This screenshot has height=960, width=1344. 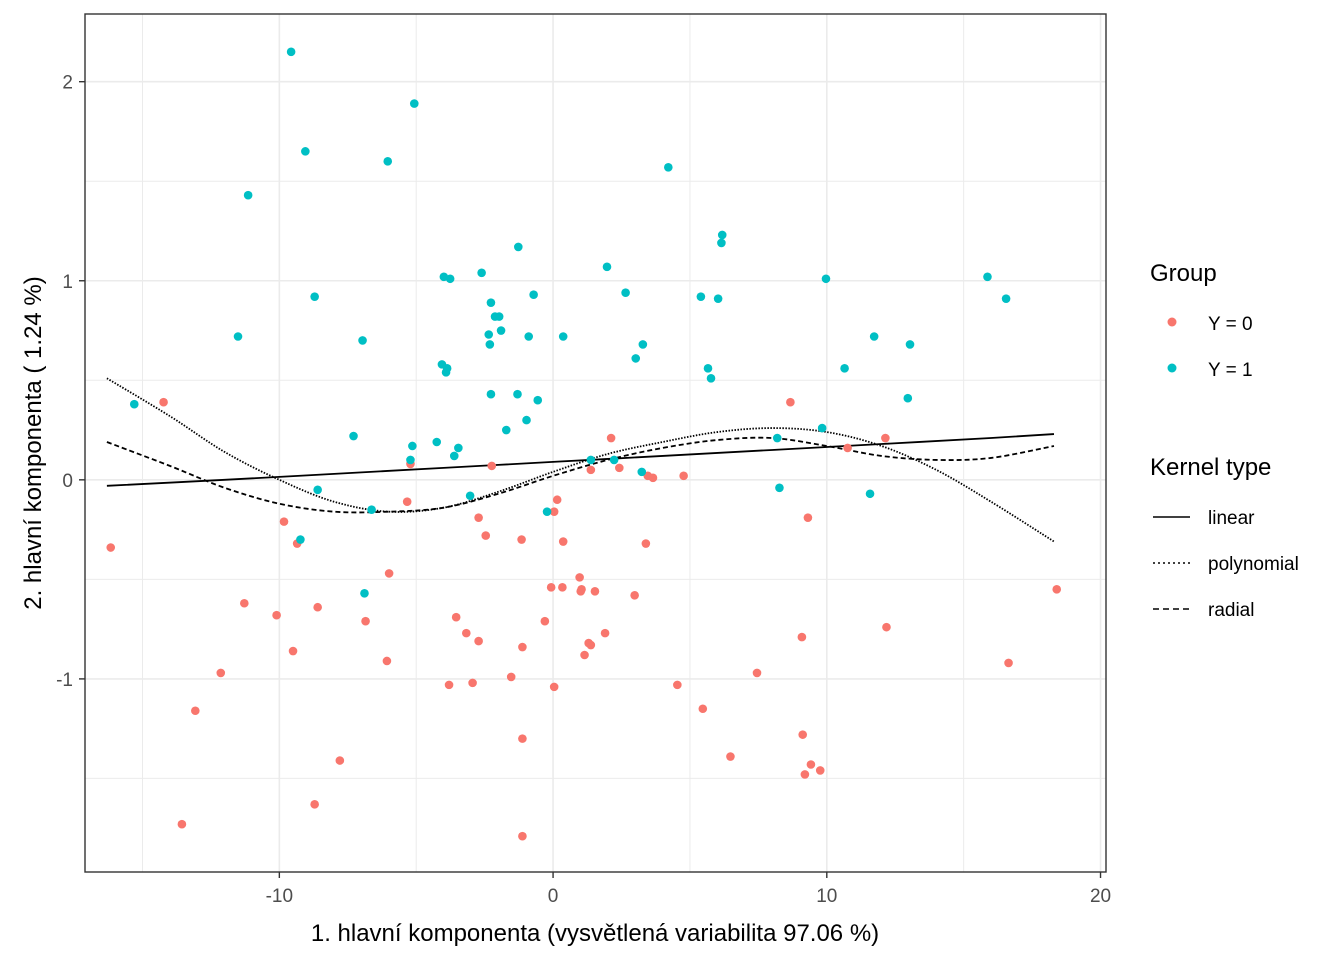 What do you see at coordinates (1172, 322) in the screenshot?
I see `legend-key-y0` at bounding box center [1172, 322].